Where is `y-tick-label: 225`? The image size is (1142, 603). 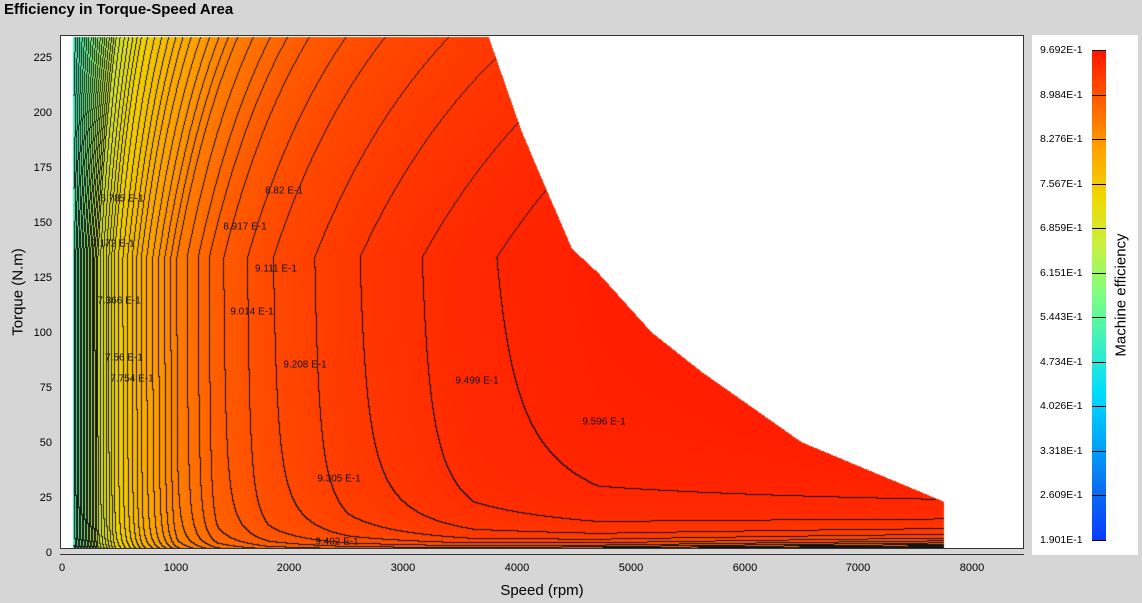 y-tick-label: 225 is located at coordinates (42, 58).